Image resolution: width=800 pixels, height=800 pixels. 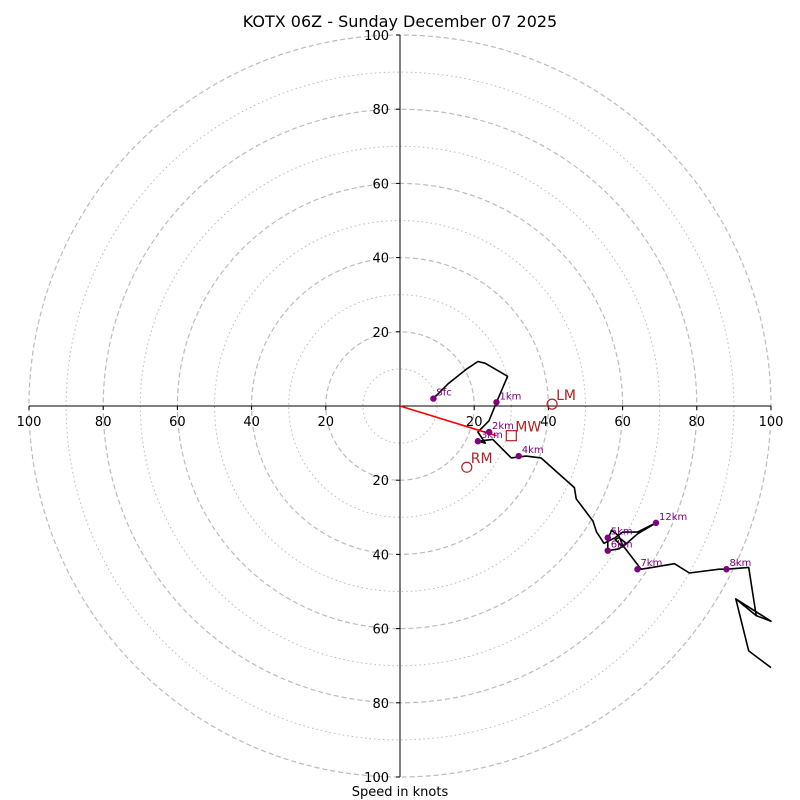 I want to click on motion-marker-mw, so click(x=511, y=436).